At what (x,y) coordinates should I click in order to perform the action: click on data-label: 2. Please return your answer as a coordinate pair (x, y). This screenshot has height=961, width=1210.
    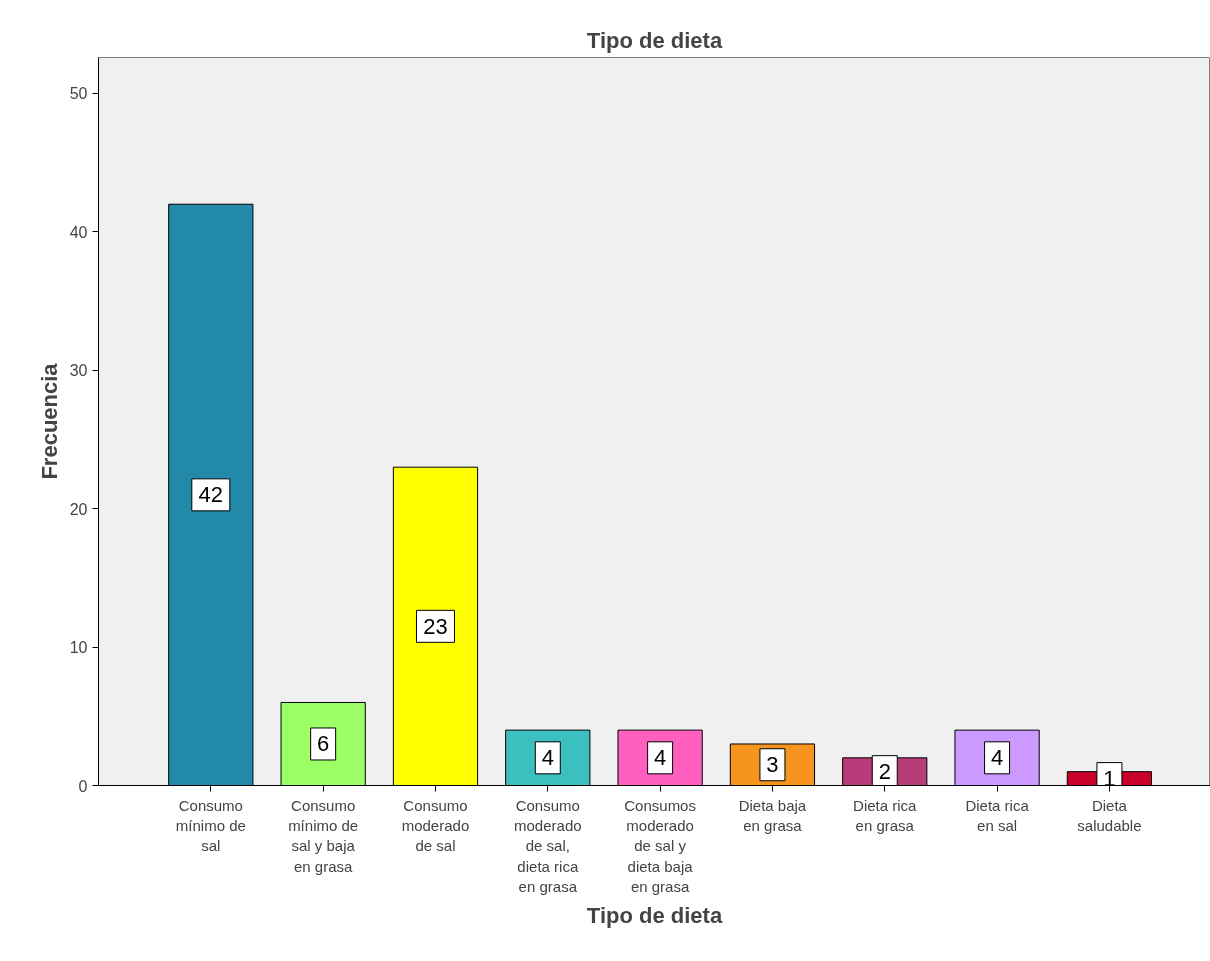
    Looking at the image, I should click on (884, 772).